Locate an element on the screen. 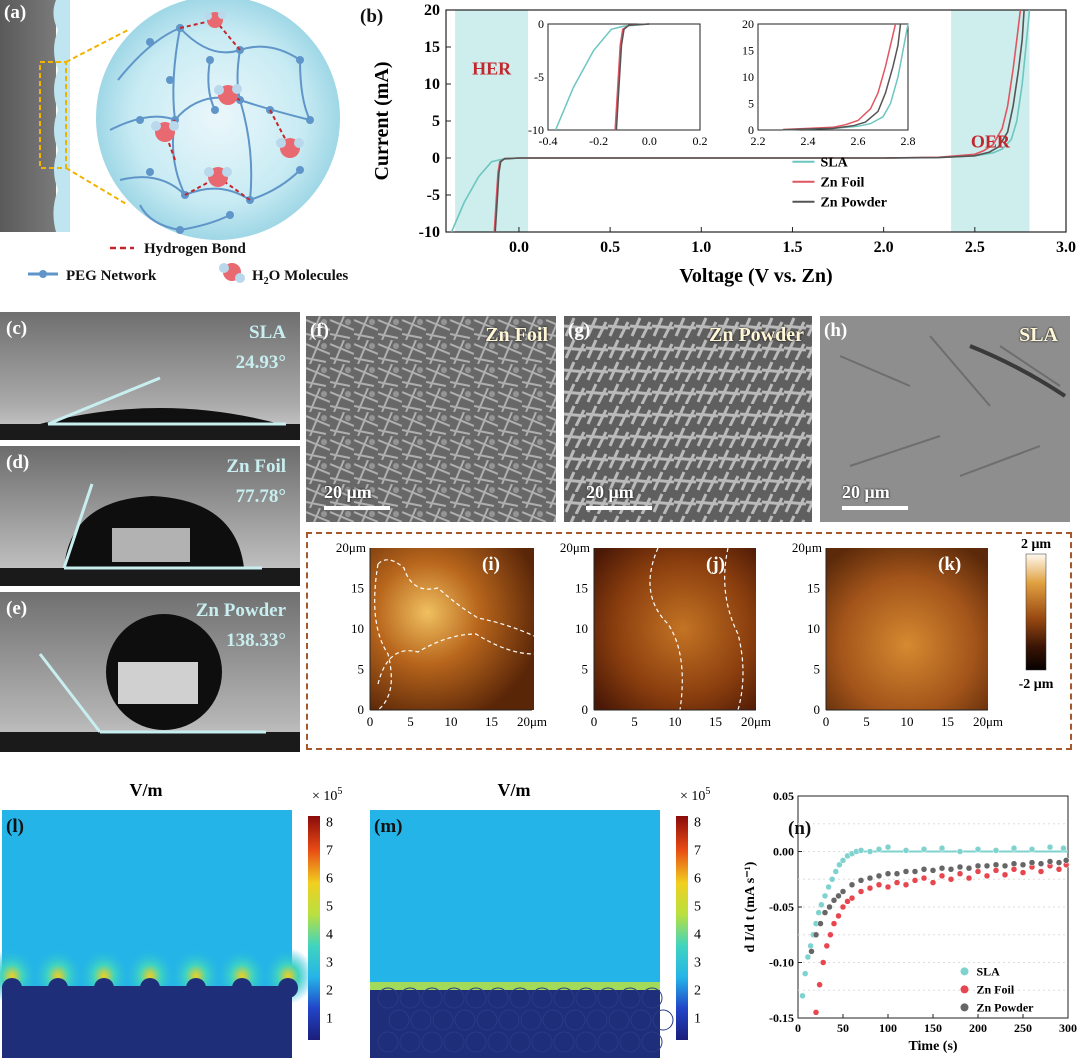  inset-x-tick-label: 2.6 is located at coordinates (858, 141).